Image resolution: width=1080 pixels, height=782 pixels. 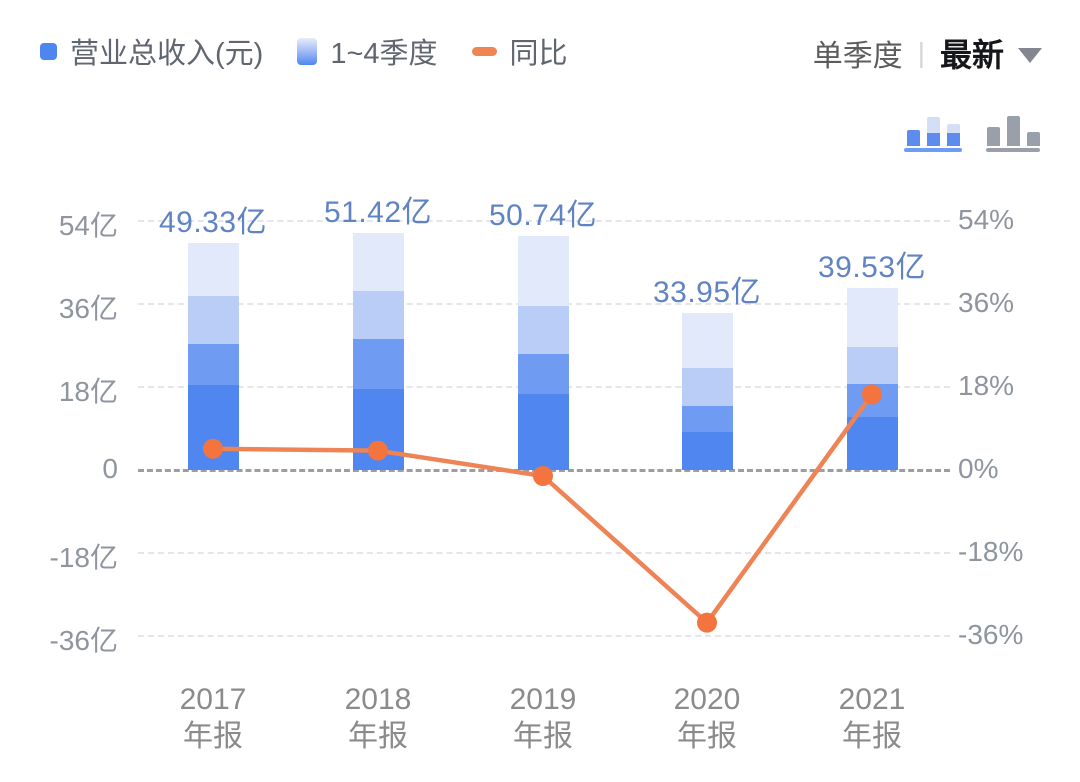 What do you see at coordinates (384, 54) in the screenshot?
I see `legend-label-quarters: 1~4季度` at bounding box center [384, 54].